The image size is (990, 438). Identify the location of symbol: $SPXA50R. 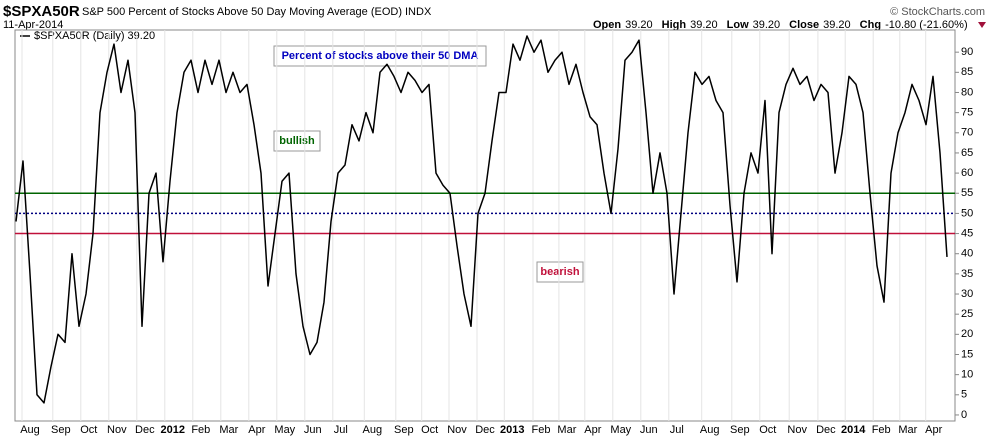
(41, 11).